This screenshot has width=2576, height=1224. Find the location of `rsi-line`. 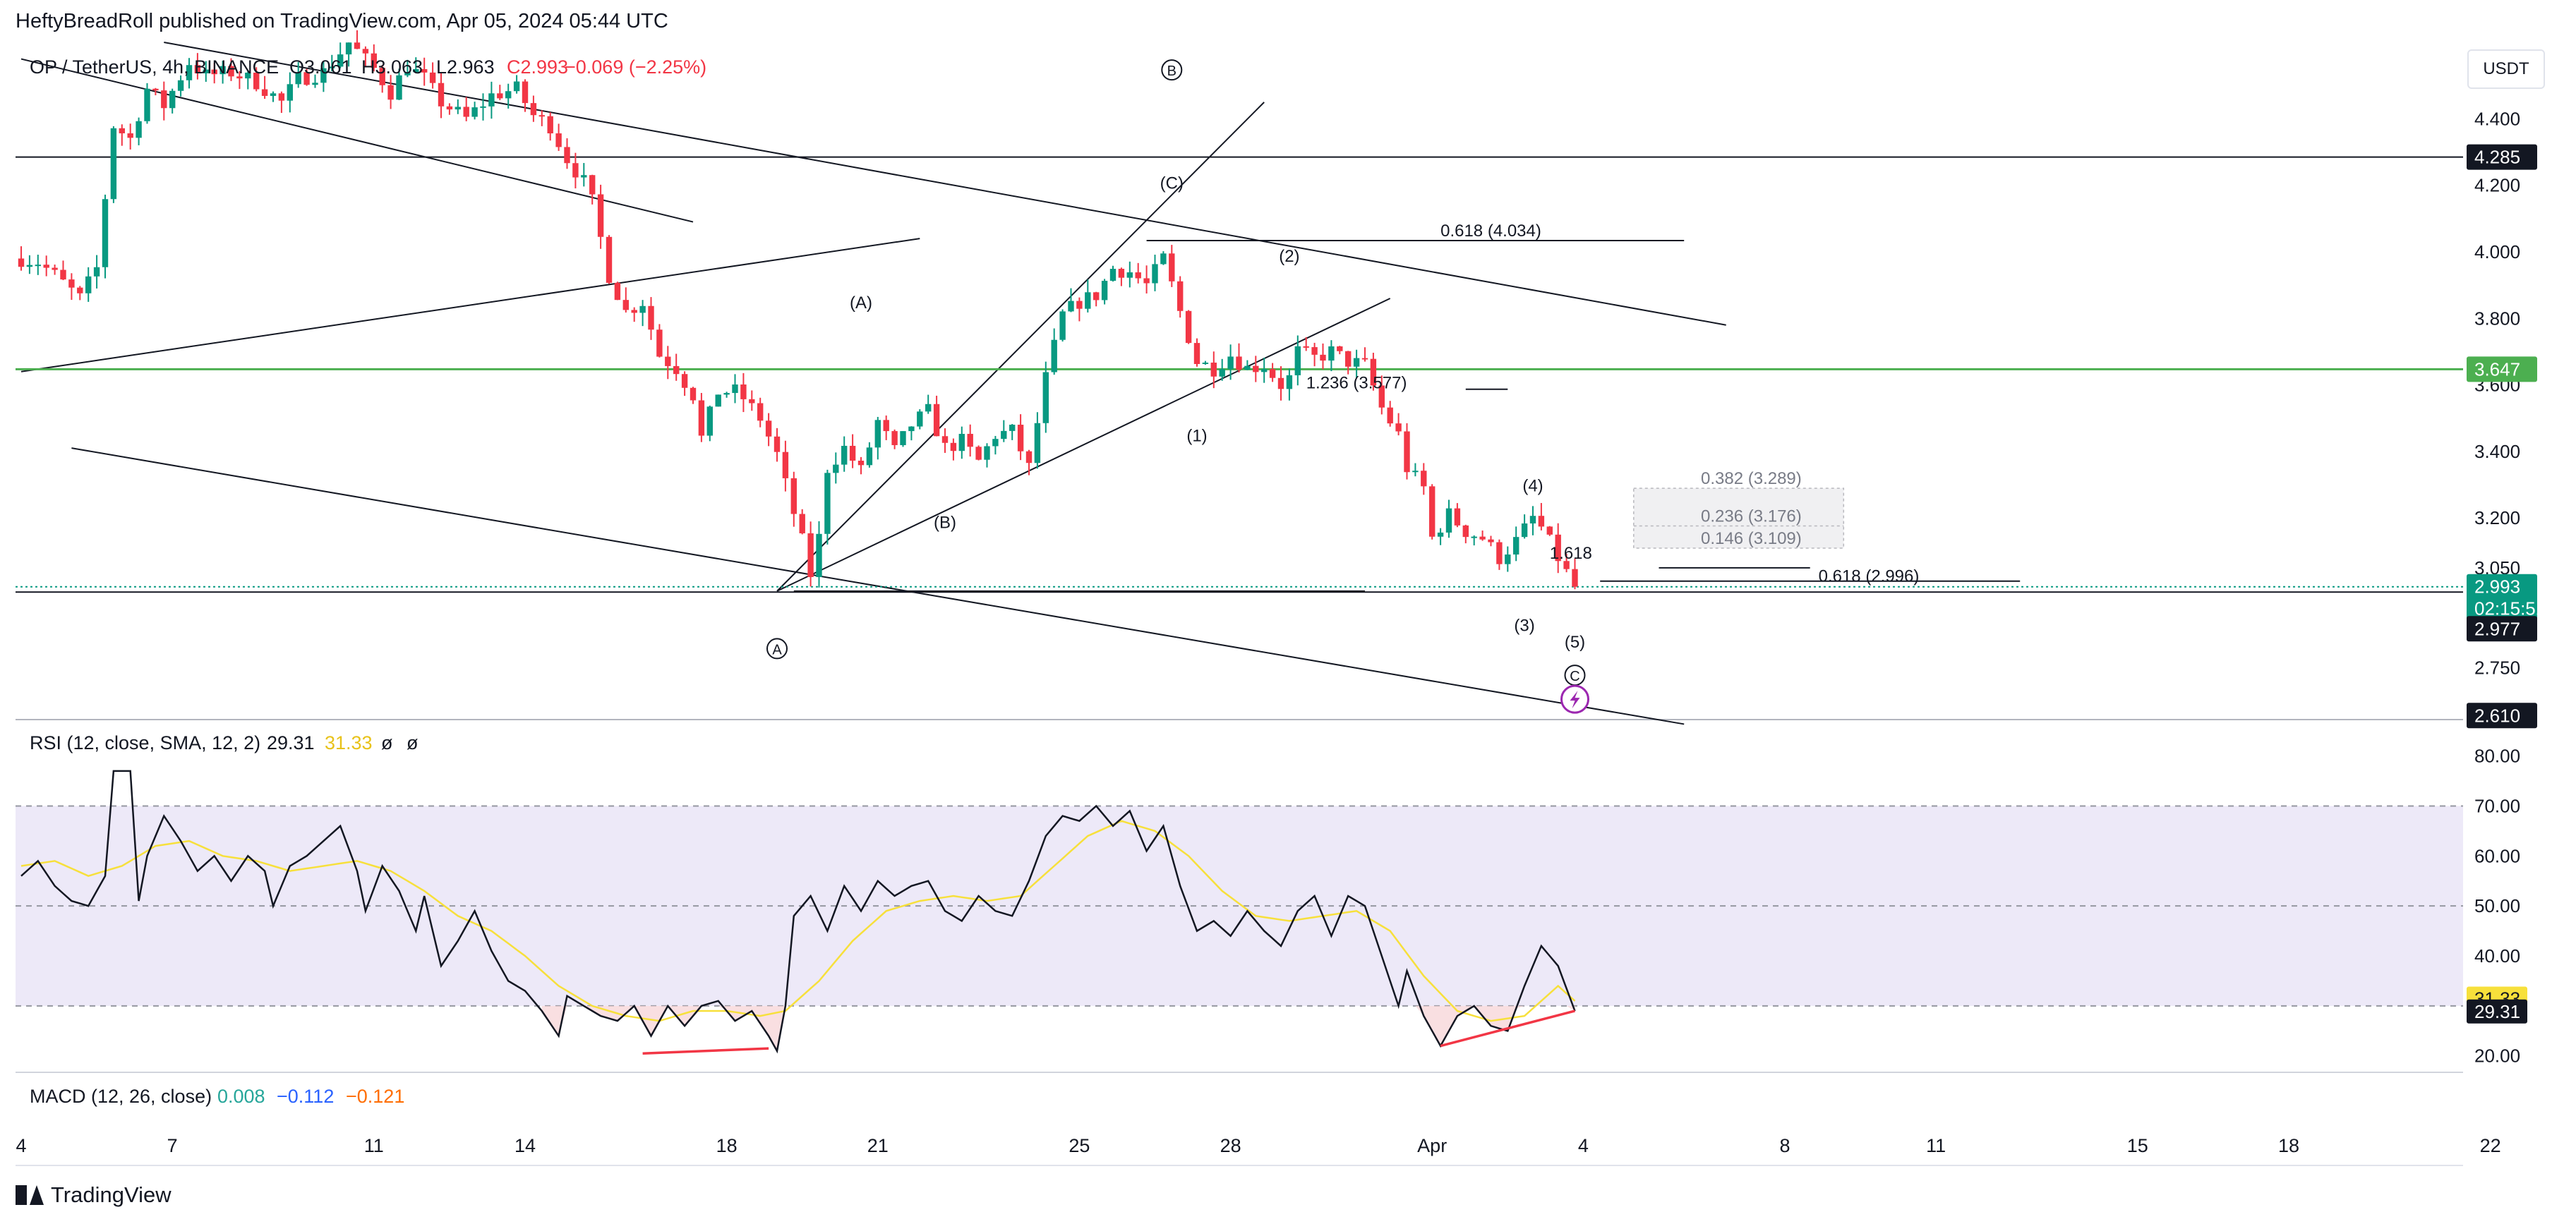

rsi-line is located at coordinates (798, 912).